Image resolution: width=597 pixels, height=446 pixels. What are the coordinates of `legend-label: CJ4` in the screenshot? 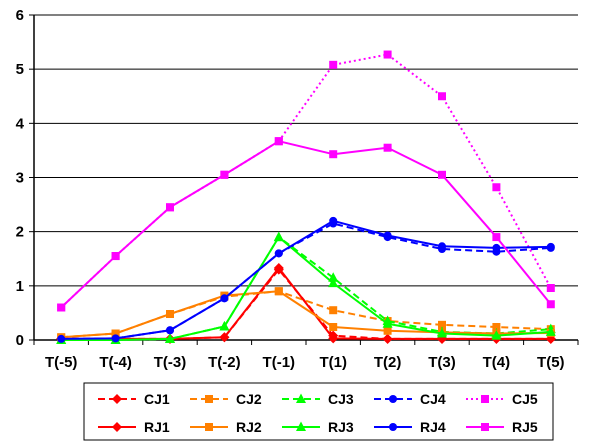 It's located at (433, 399).